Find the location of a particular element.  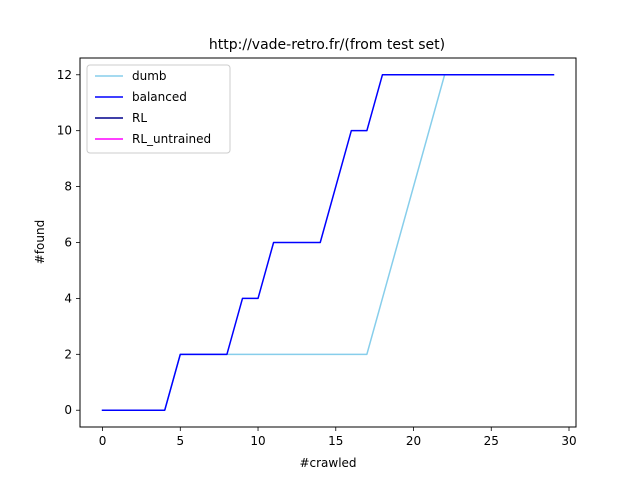

x-tick-label: 20 is located at coordinates (413, 441).